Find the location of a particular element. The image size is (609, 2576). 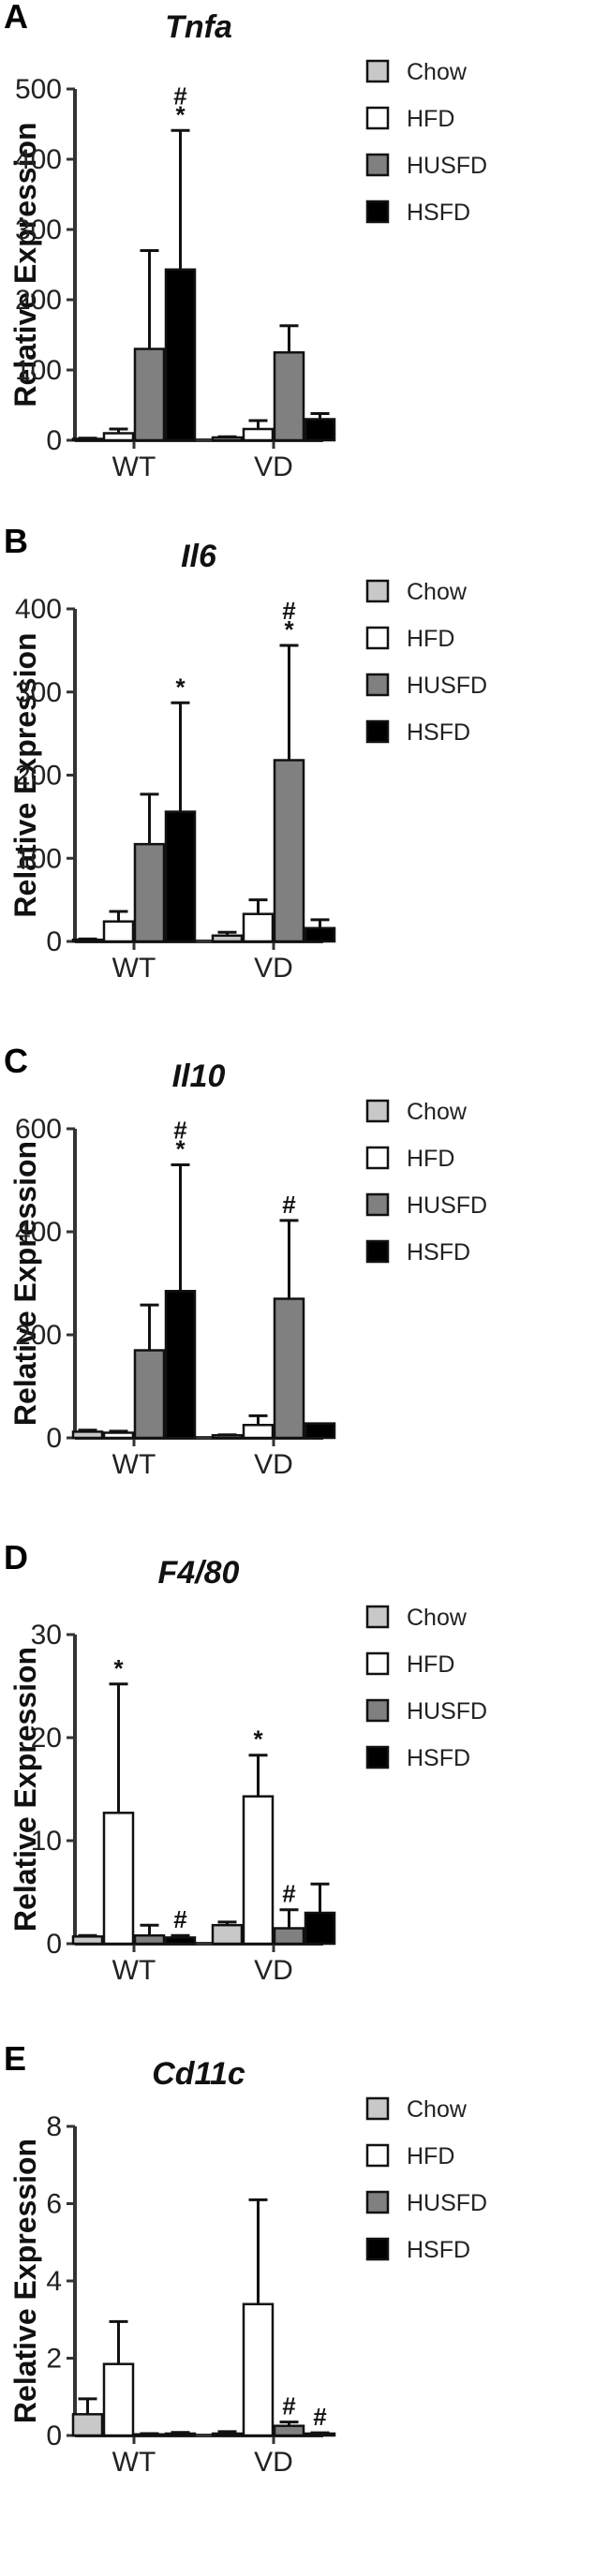

chart-title: Il10 is located at coordinates (199, 1077).